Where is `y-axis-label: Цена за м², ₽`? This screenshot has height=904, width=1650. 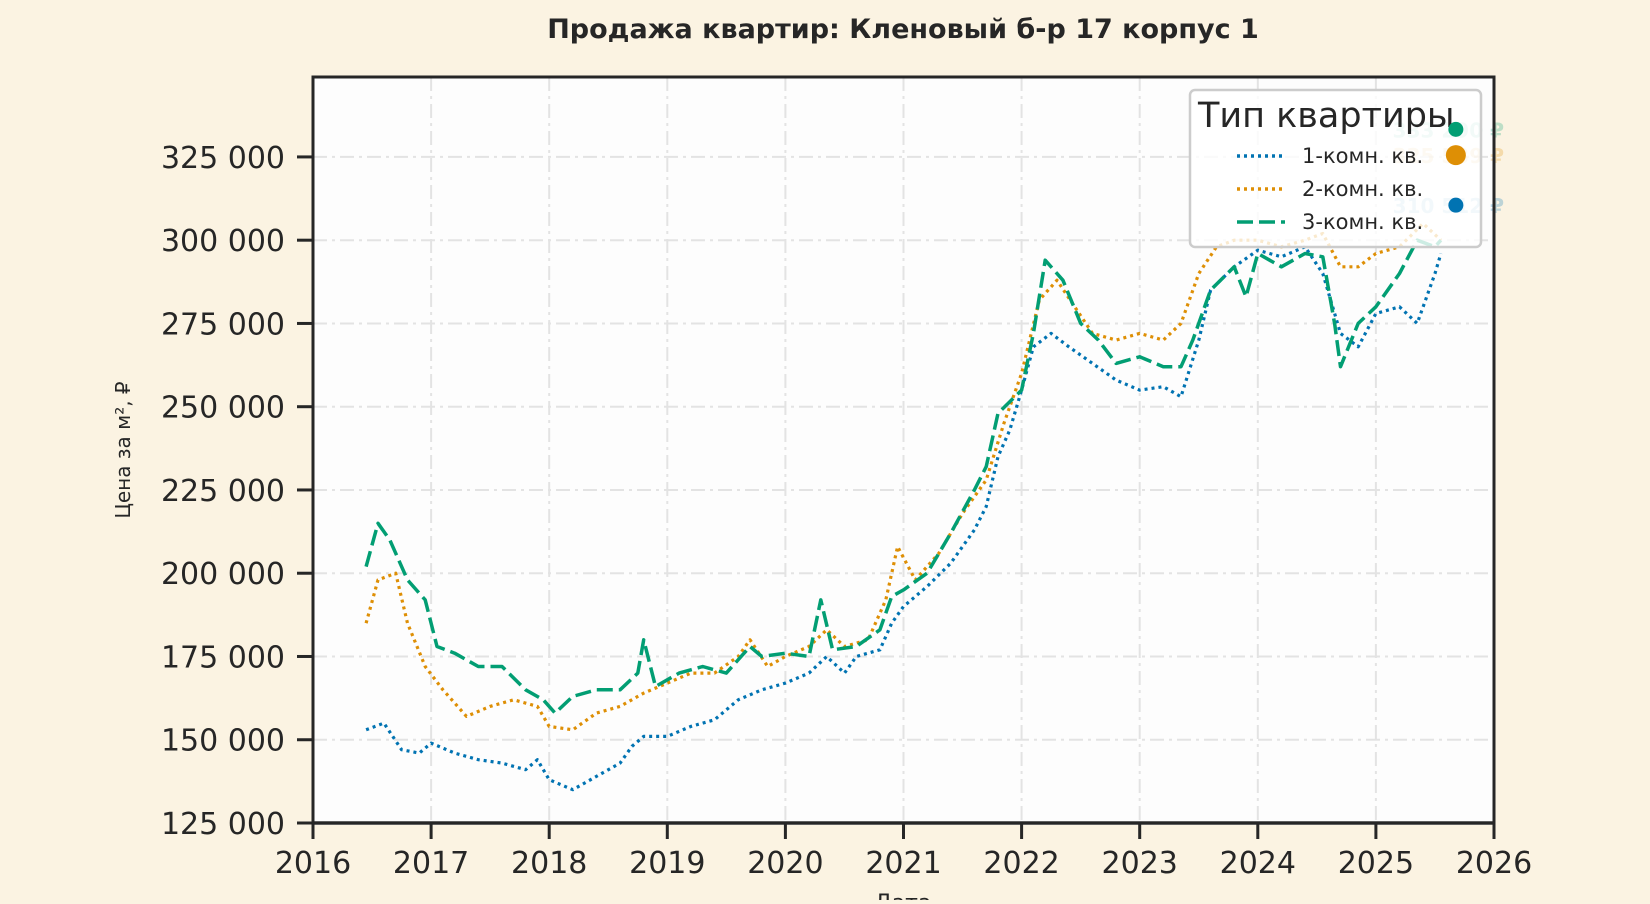
y-axis-label: Цена за м², ₽ is located at coordinates (123, 450).